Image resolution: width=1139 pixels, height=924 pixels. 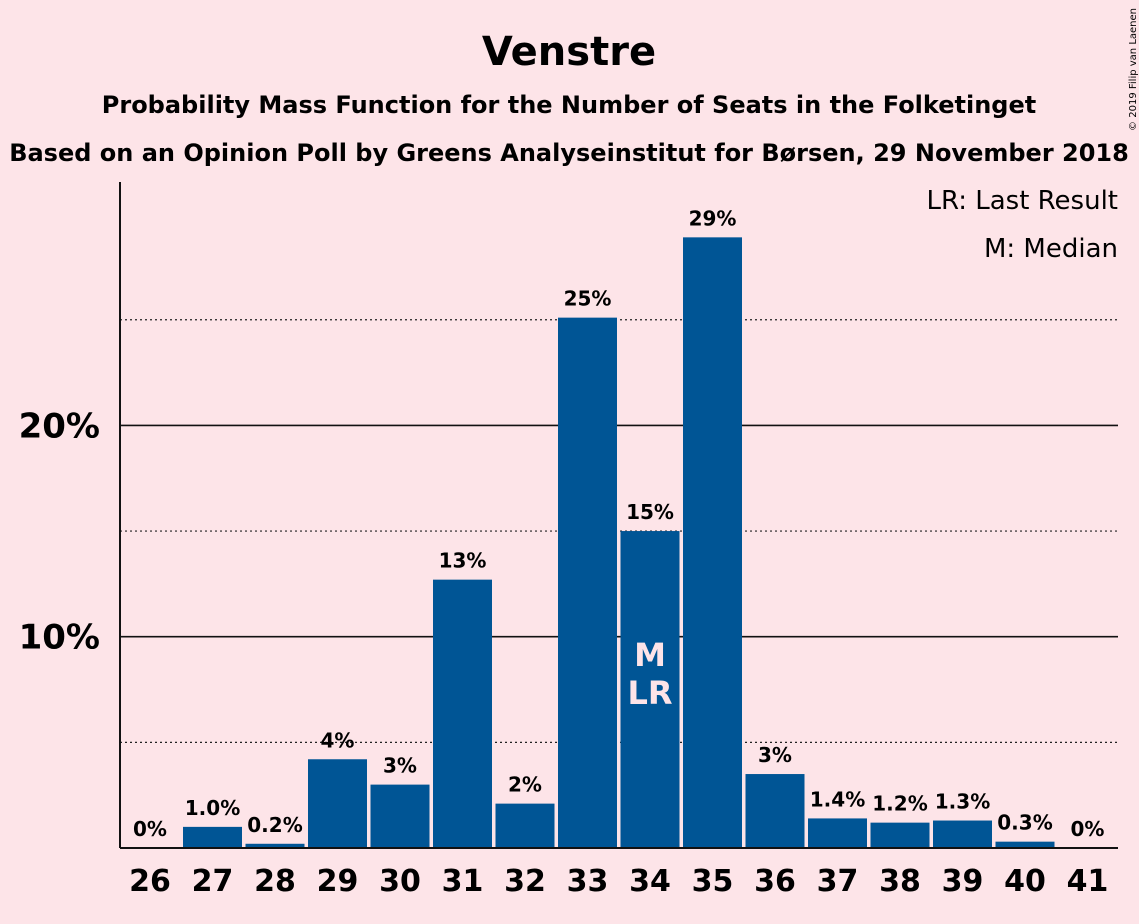 What do you see at coordinates (1133, 69) in the screenshot?
I see `copyright-note: © 2019 Filip van Laenen` at bounding box center [1133, 69].